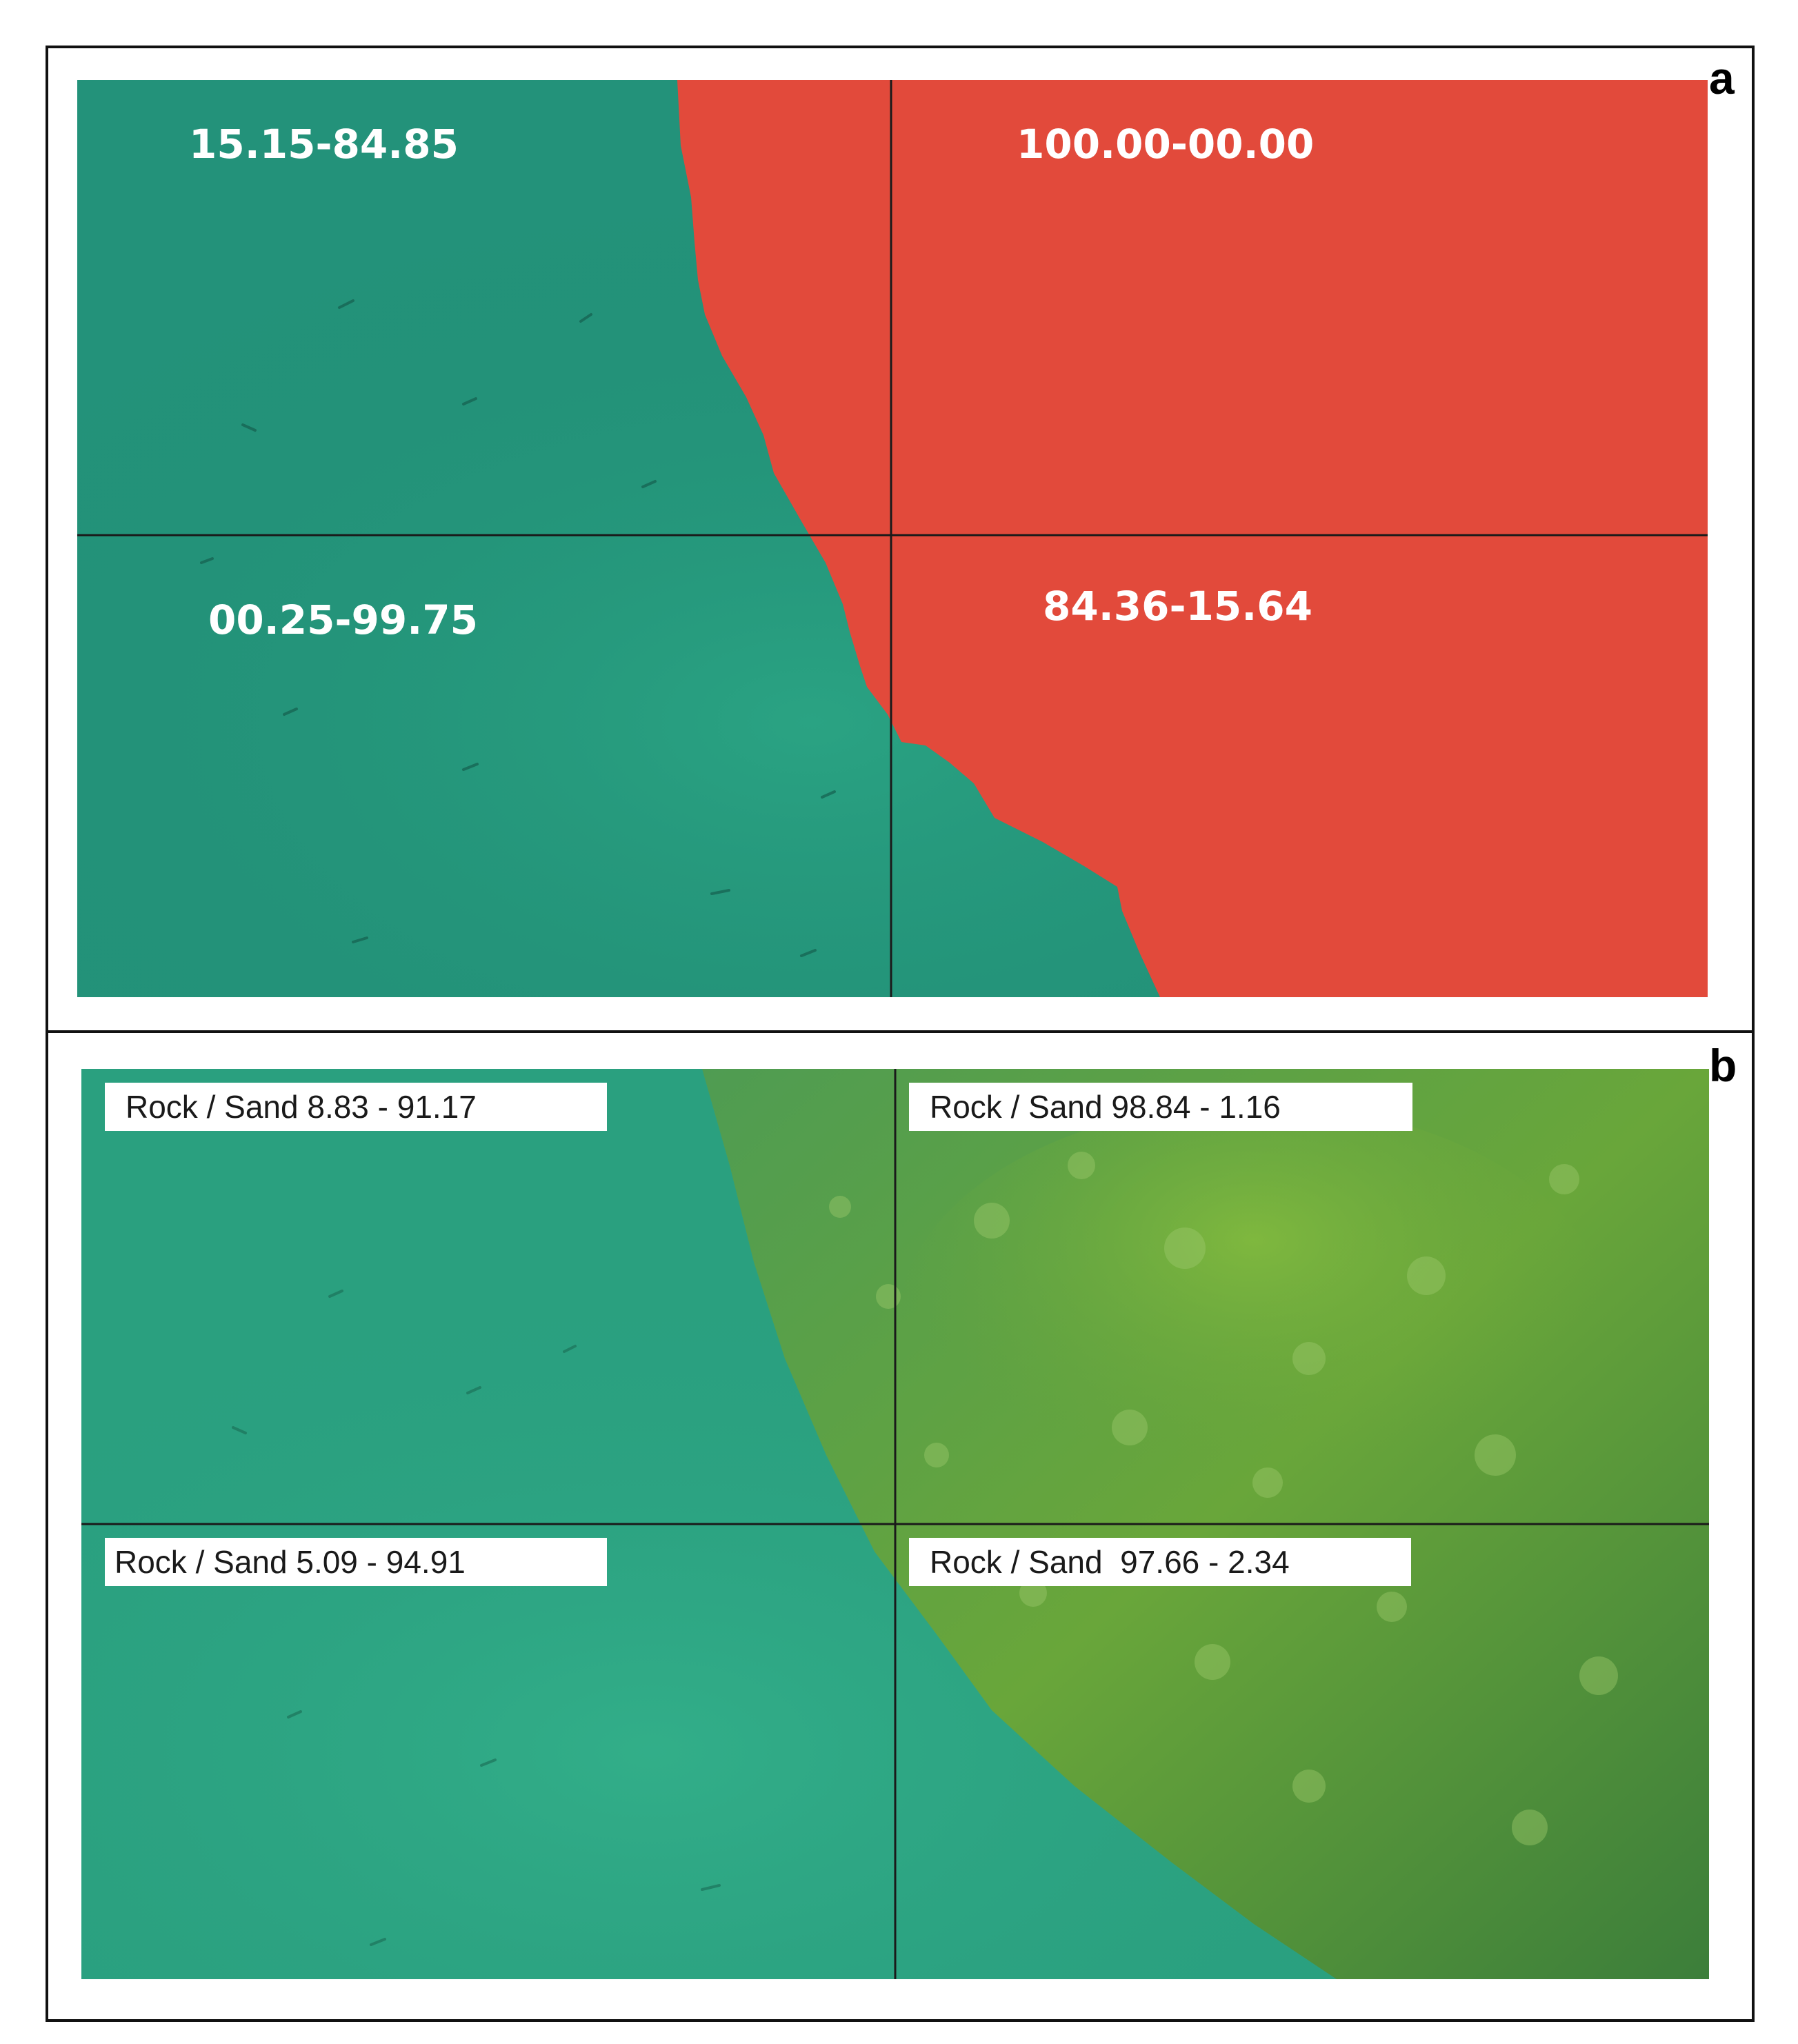 This screenshot has width=1798, height=2044. What do you see at coordinates (1166, 144) in the screenshot?
I see `panel-a-cell-top-right-value: 100.00-00.00` at bounding box center [1166, 144].